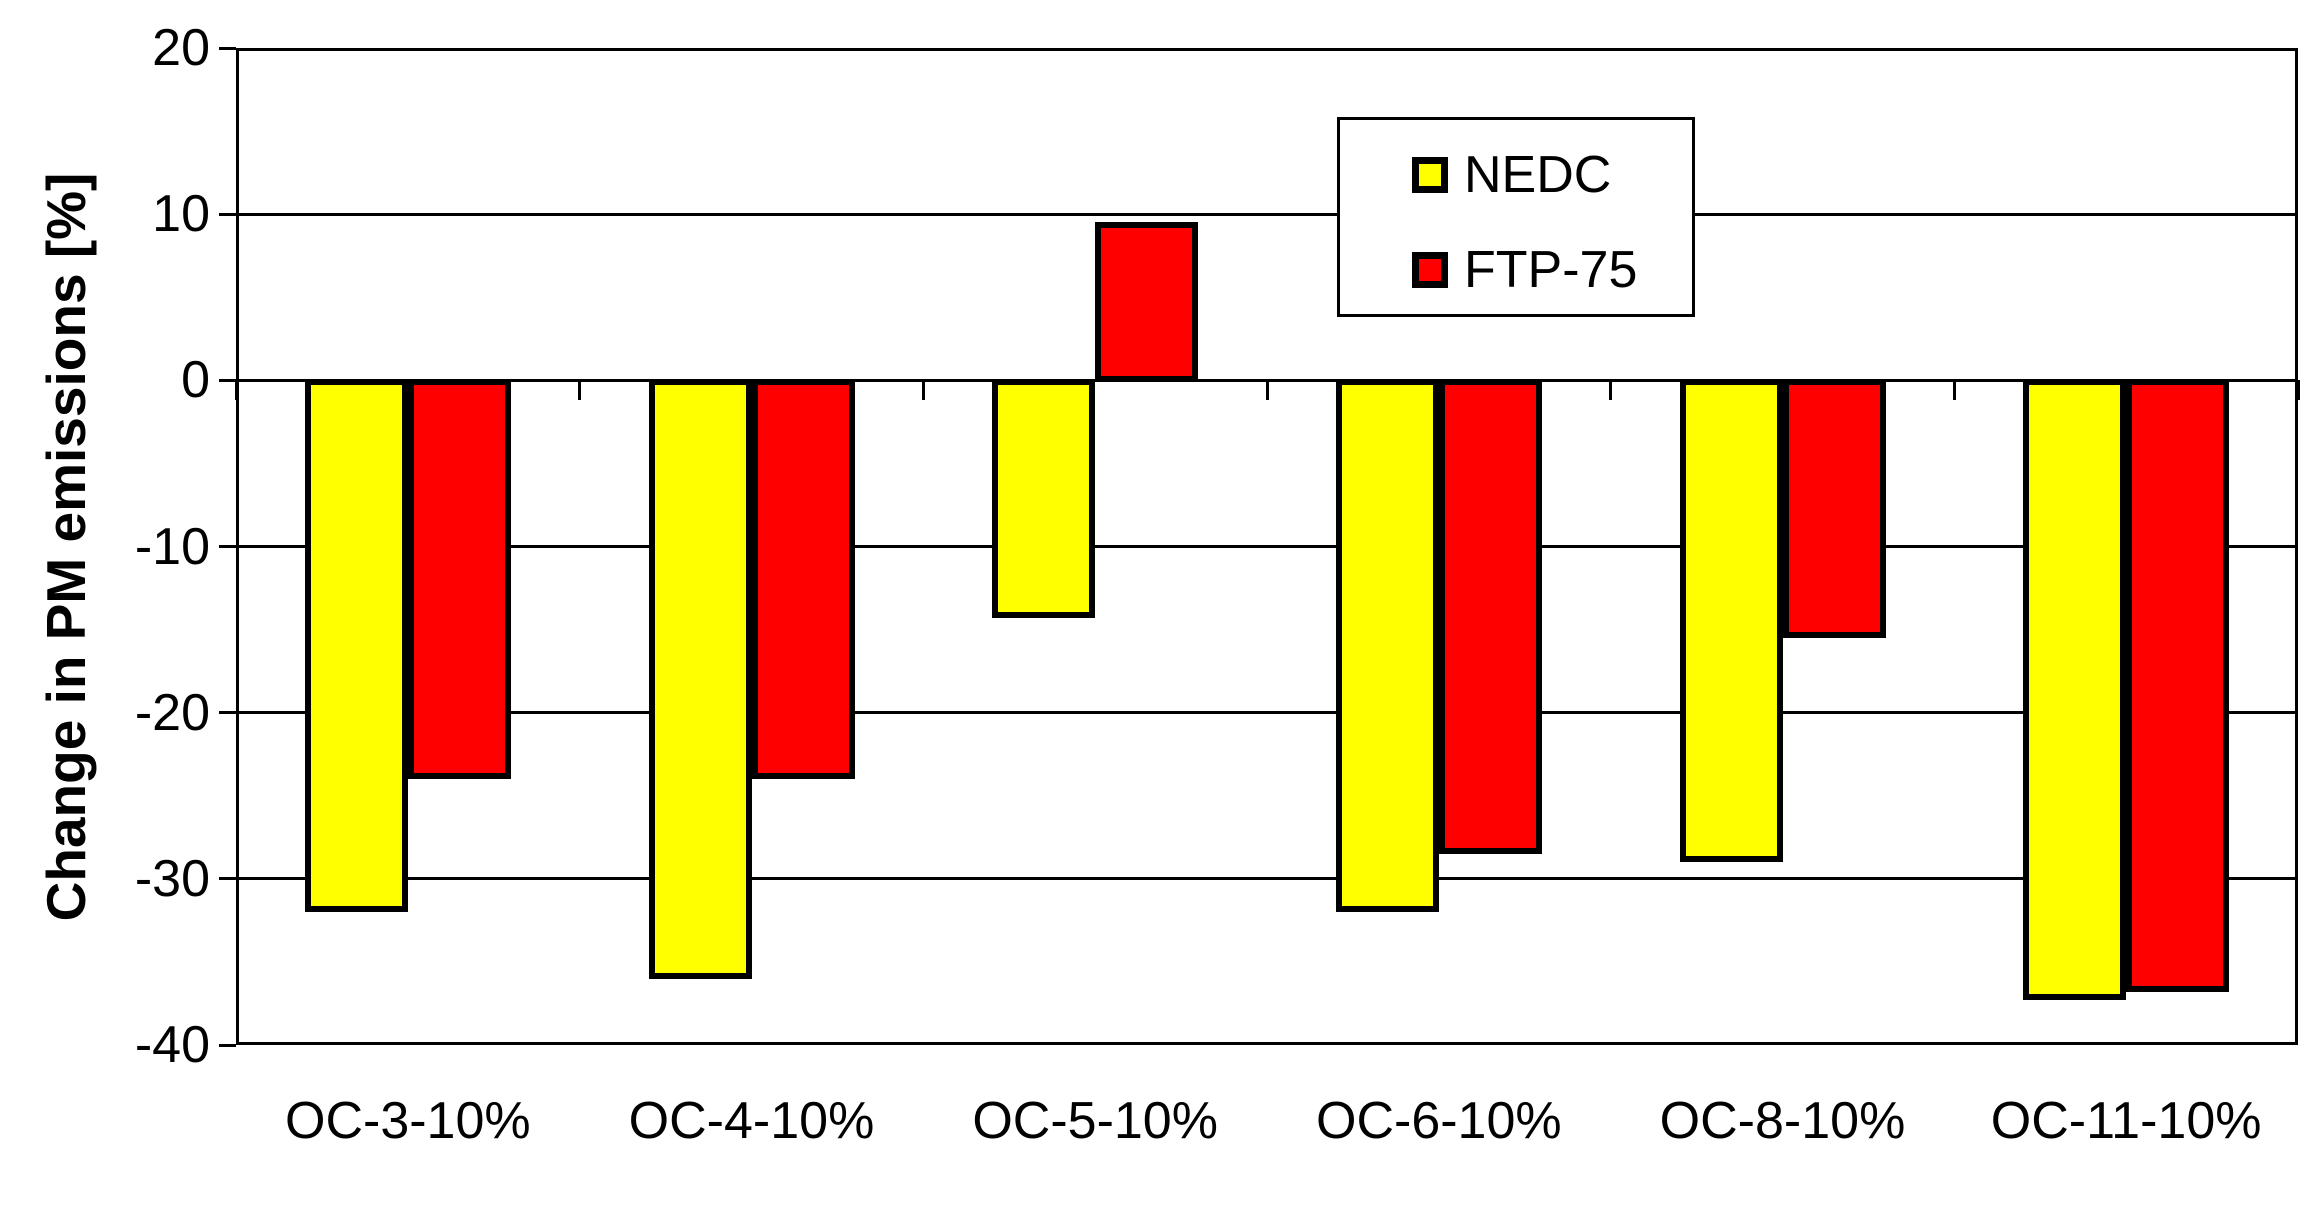 The width and height of the screenshot is (2323, 1221). Describe the element at coordinates (803, 579) in the screenshot. I see `bar-ftp-75-OC-4-10%` at that location.